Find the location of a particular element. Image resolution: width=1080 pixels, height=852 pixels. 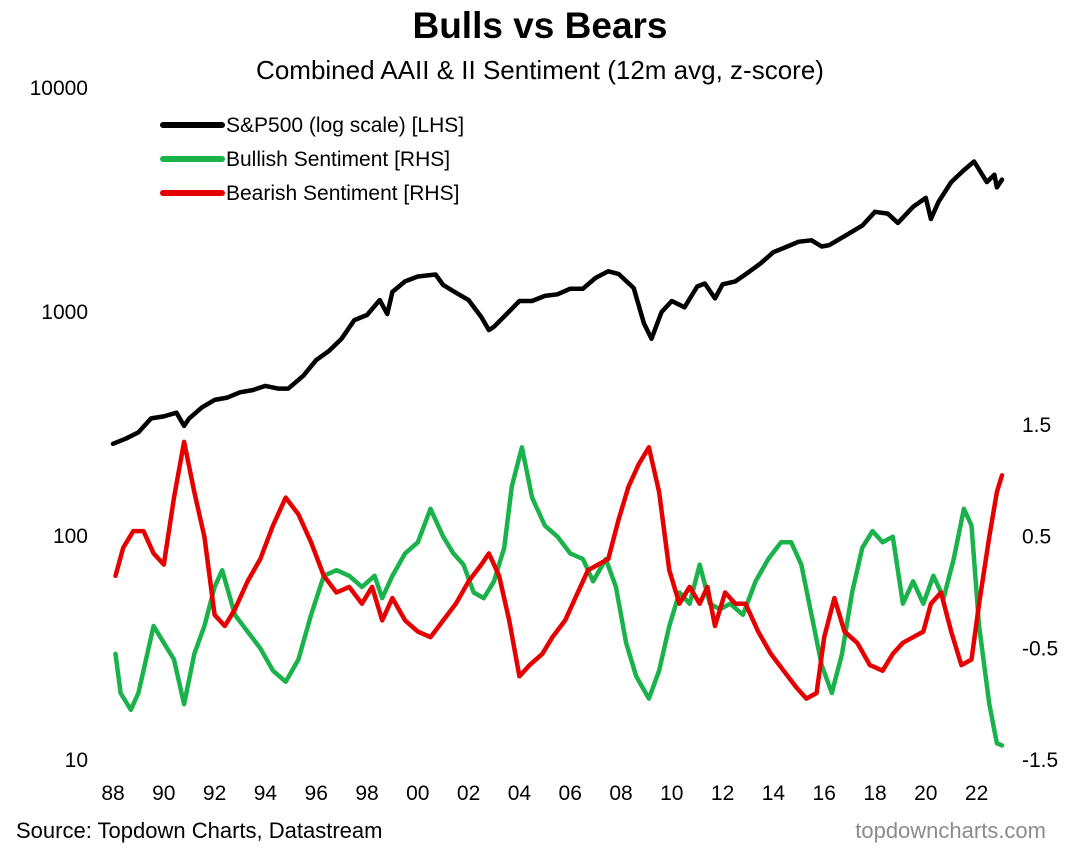

brand-watermark: topdowncharts.com is located at coordinates (950, 830).